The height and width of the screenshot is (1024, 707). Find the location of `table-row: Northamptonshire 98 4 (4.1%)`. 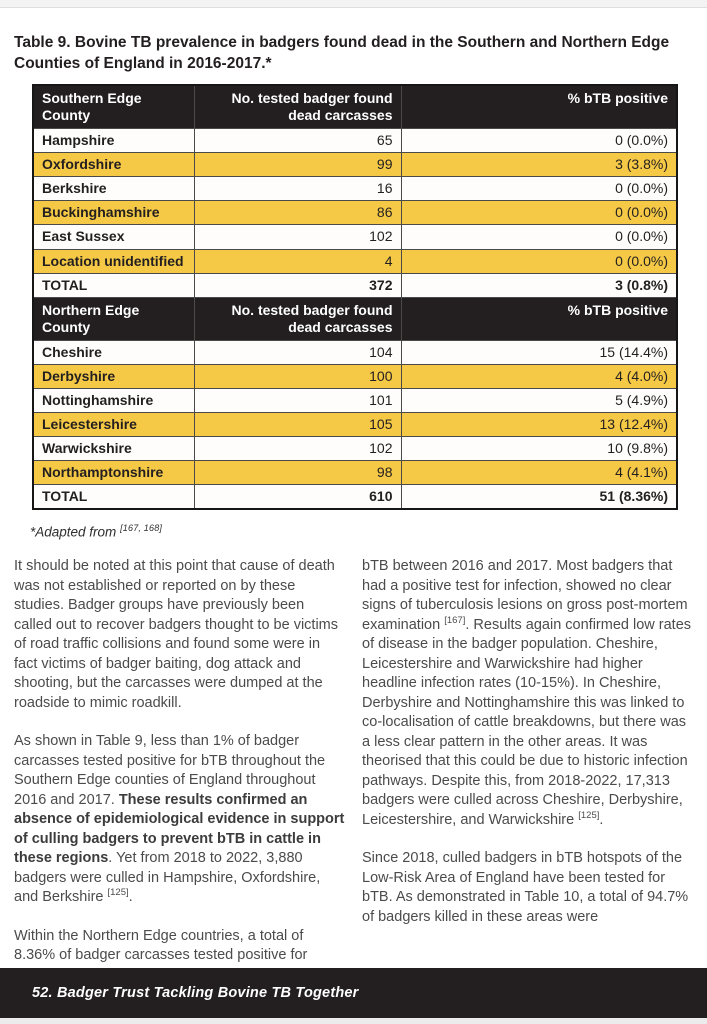

table-row: Northamptonshire 98 4 (4.1%) is located at coordinates (355, 473).